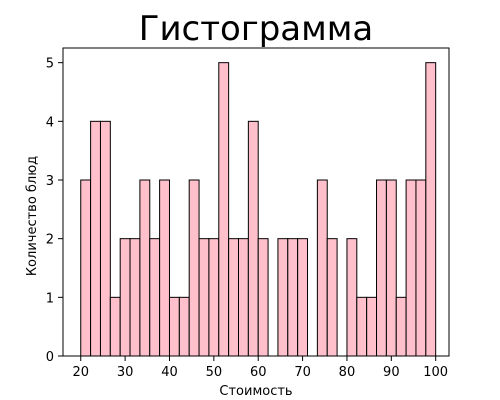  I want to click on y-tick-label: 4, so click(50, 122).